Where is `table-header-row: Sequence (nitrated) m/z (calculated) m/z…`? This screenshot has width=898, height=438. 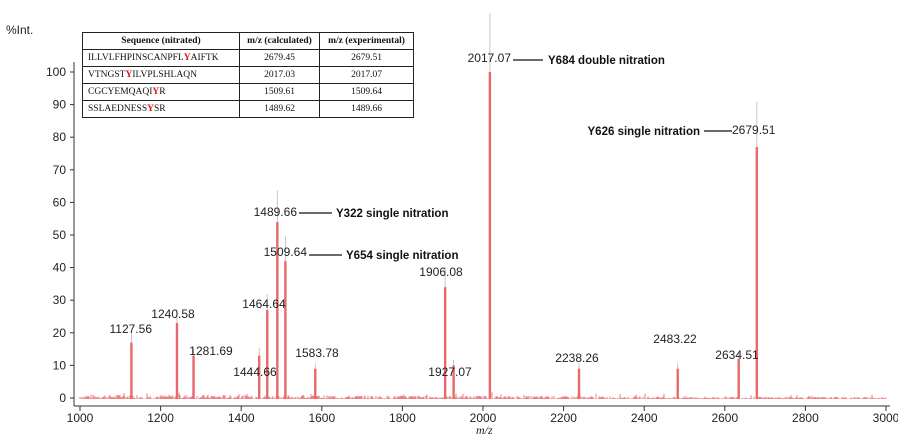
table-header-row: Sequence (nitrated) m/z (calculated) m/z… is located at coordinates (248, 41).